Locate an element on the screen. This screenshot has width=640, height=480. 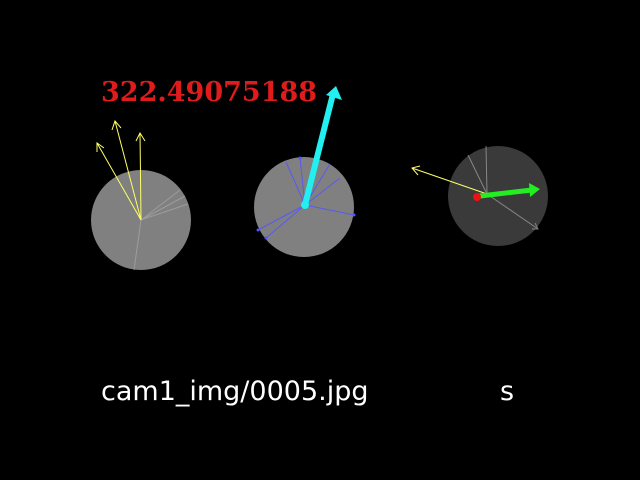
sphere-left is located at coordinates (141, 195).